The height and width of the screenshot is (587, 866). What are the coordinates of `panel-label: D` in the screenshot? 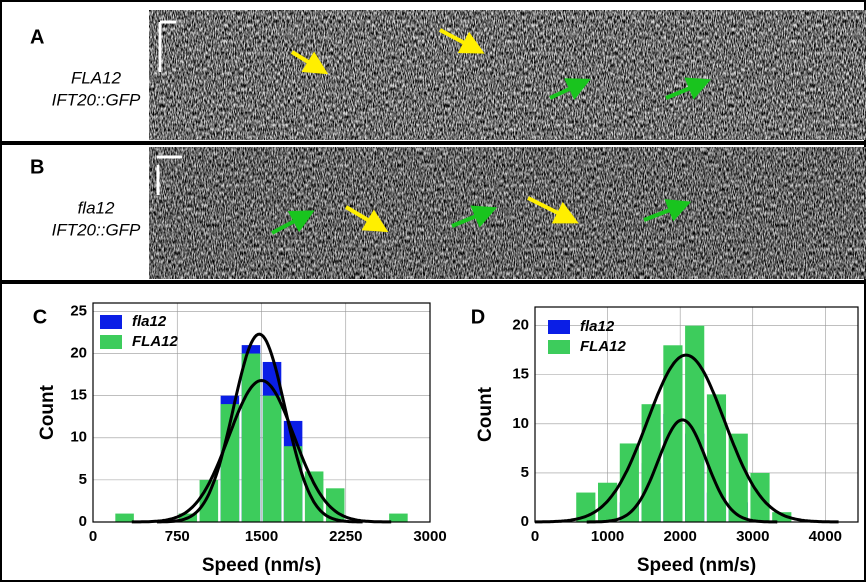 It's located at (478, 317).